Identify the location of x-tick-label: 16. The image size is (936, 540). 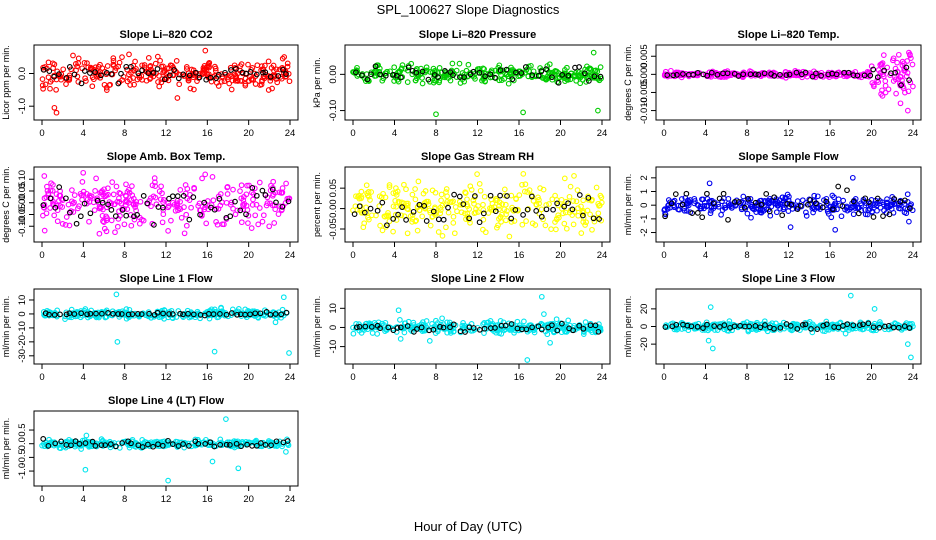
(519, 255).